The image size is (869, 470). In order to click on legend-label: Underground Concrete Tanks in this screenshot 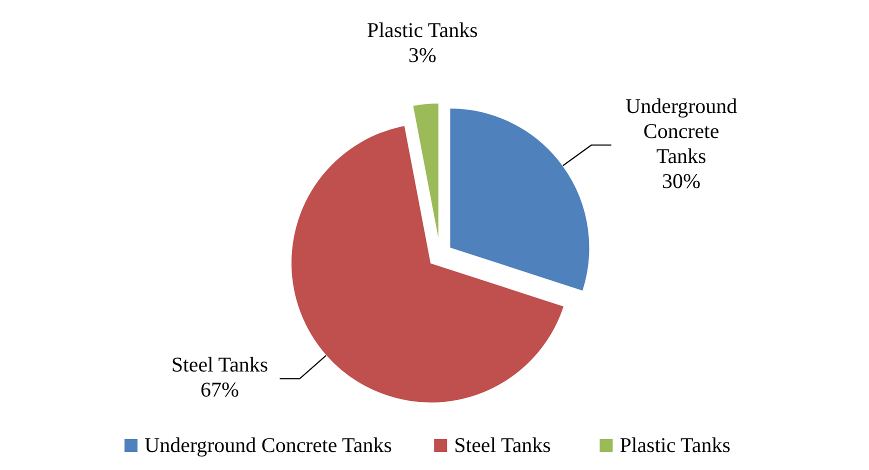, I will do `click(268, 445)`.